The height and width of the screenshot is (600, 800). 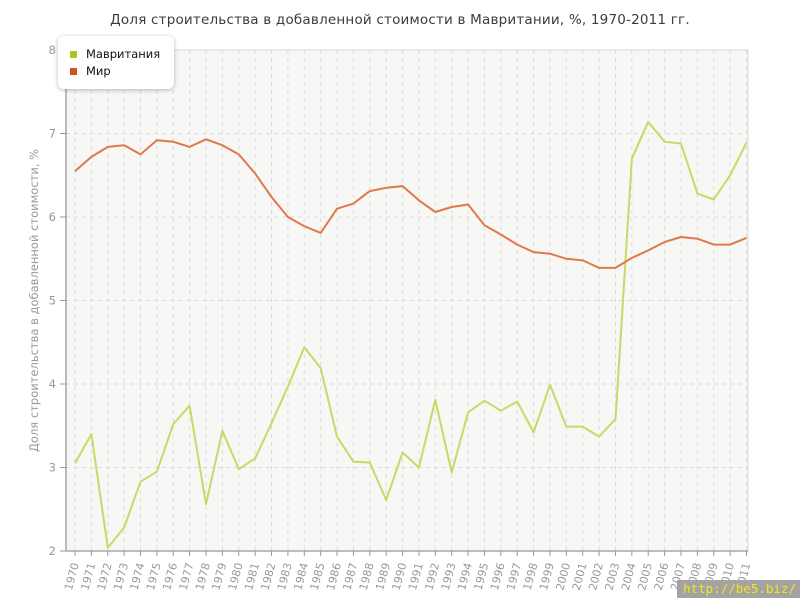 I want to click on watermark-link: http://be5.biz/, so click(x=738, y=589).